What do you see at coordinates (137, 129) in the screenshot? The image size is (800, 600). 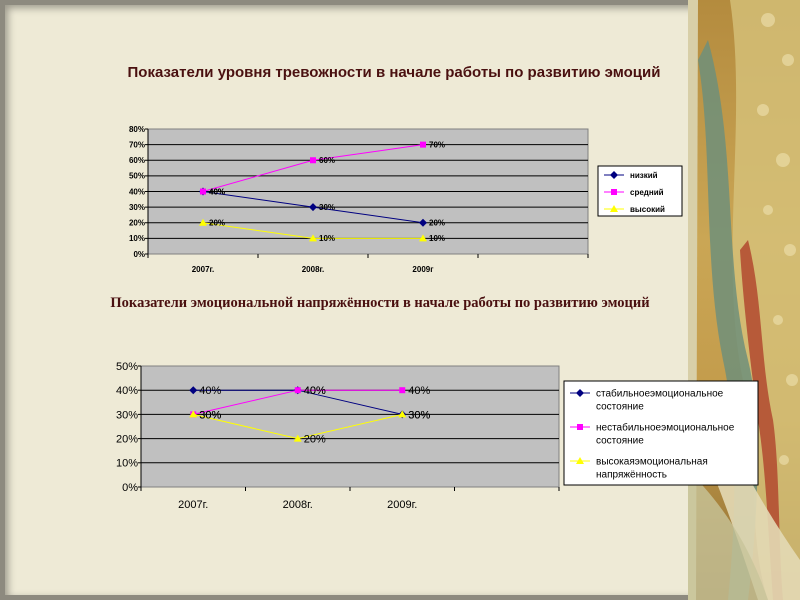 I see `y-tick-label: 80%` at bounding box center [137, 129].